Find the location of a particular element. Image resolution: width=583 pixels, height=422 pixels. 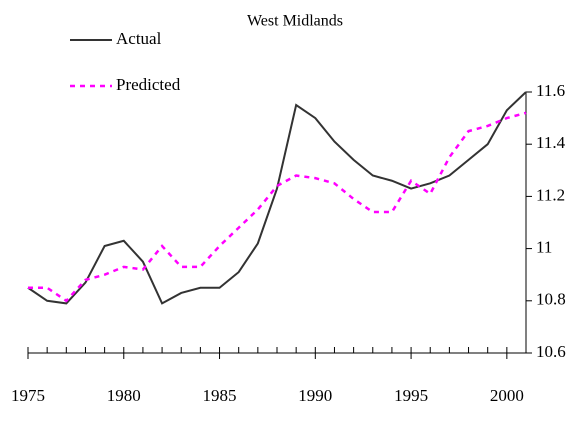

legend-label: Predicted is located at coordinates (148, 84).